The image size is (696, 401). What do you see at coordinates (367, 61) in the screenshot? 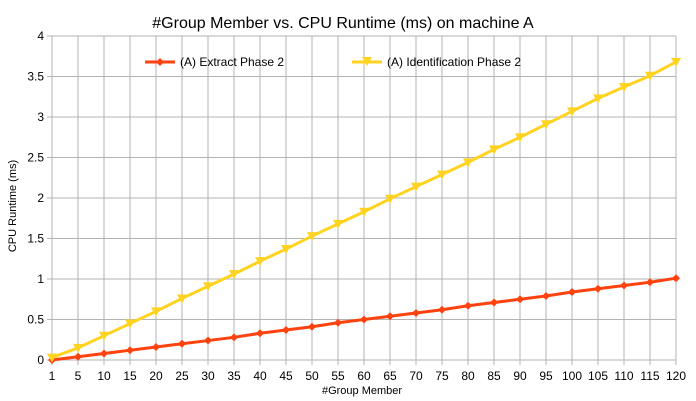
I see `legend-marker-triangle` at bounding box center [367, 61].